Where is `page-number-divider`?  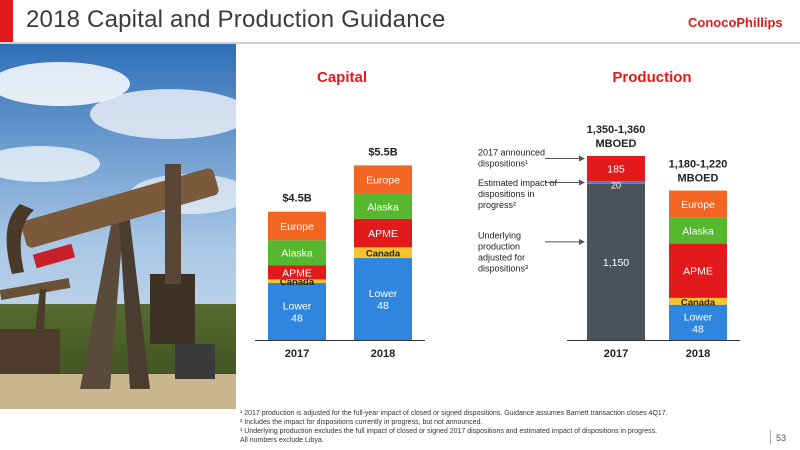
page-number-divider is located at coordinates (770, 437).